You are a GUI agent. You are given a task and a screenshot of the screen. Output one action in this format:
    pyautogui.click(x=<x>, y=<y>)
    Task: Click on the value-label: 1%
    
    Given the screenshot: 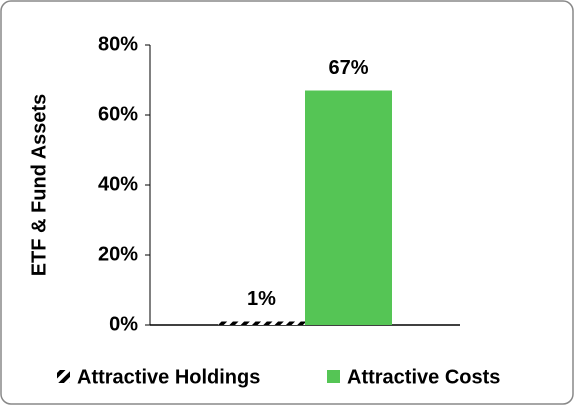 What is the action you would take?
    pyautogui.click(x=261, y=299)
    